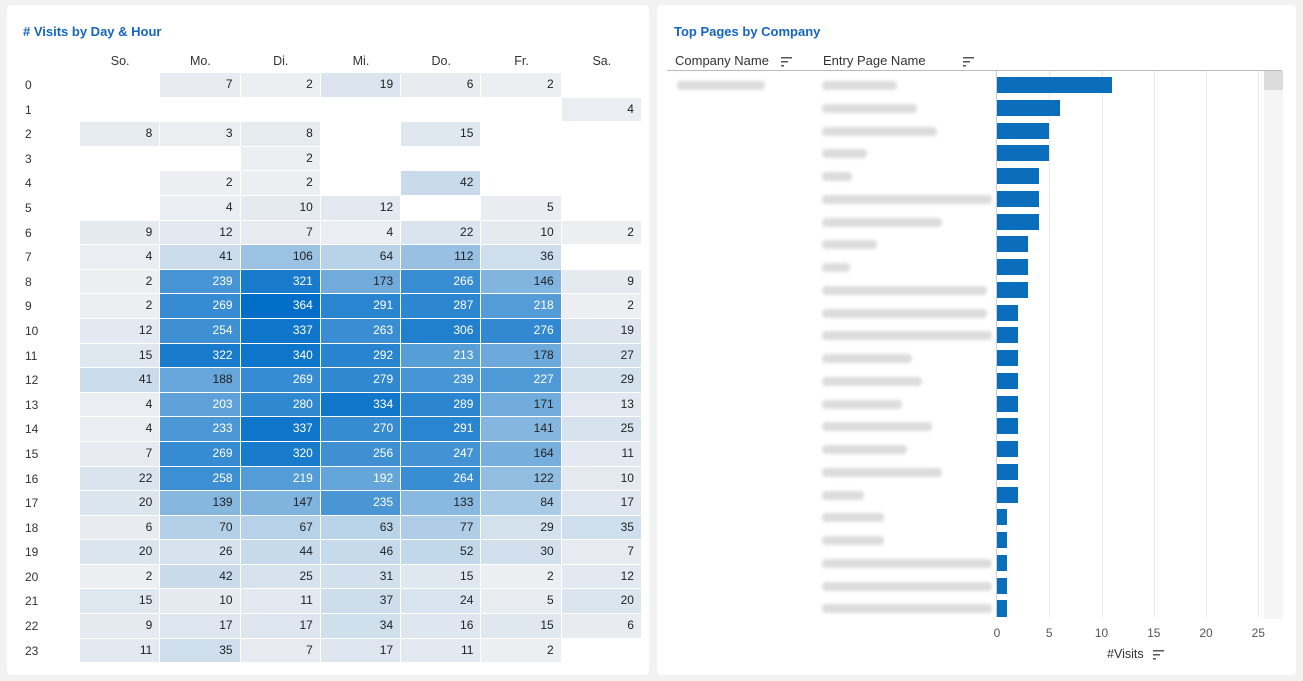  What do you see at coordinates (280, 355) in the screenshot?
I see `heatmap-cell: 340` at bounding box center [280, 355].